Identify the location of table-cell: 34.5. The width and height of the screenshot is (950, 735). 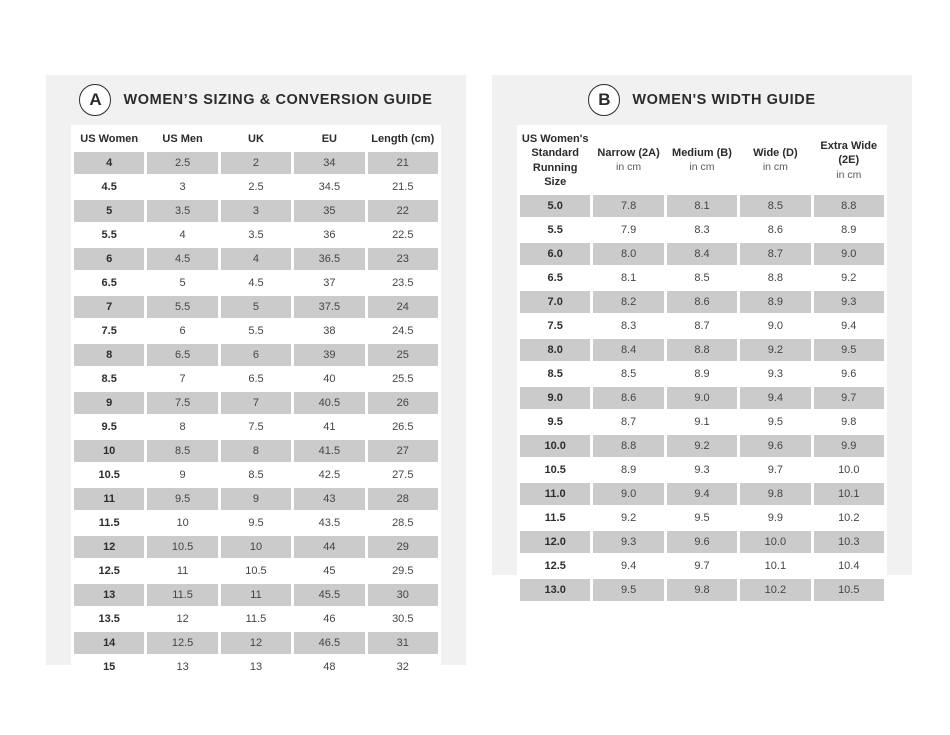
(329, 187).